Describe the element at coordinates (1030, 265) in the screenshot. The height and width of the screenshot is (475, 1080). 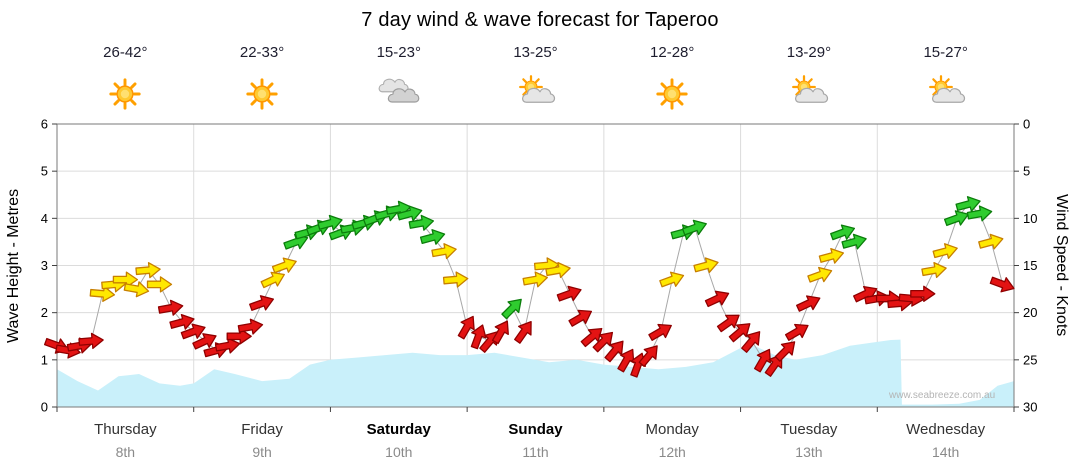
I see `right-tick-label: 15` at that location.